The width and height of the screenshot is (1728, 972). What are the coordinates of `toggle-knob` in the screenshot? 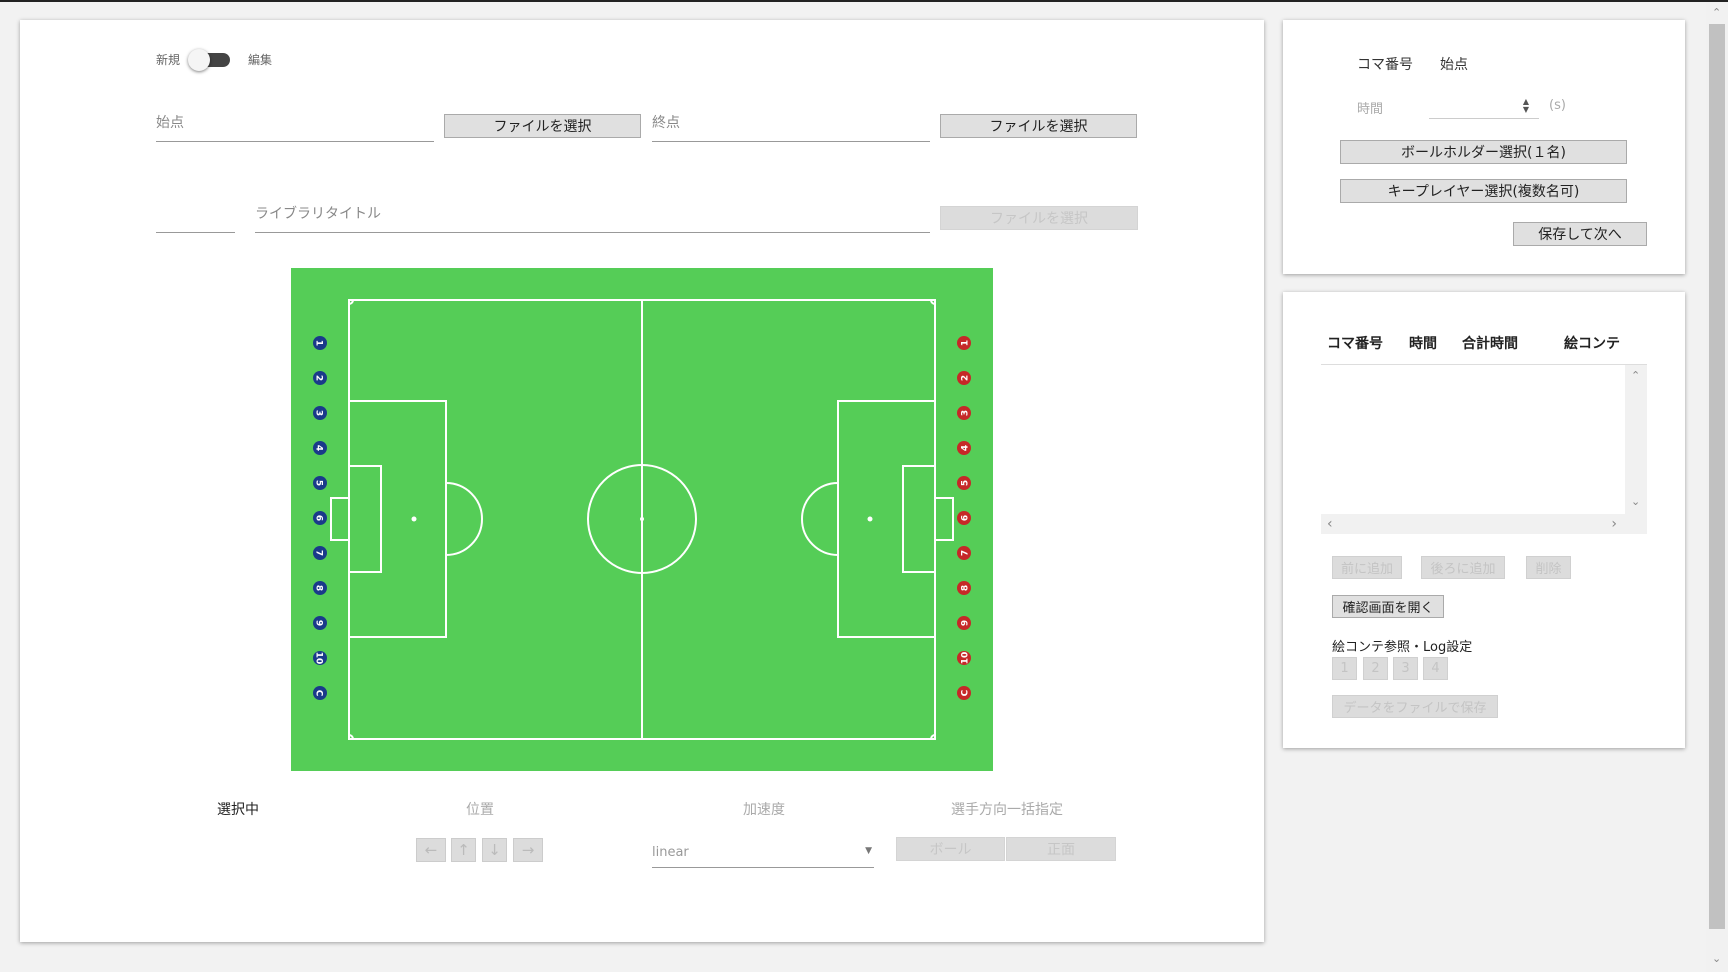 It's located at (199, 60).